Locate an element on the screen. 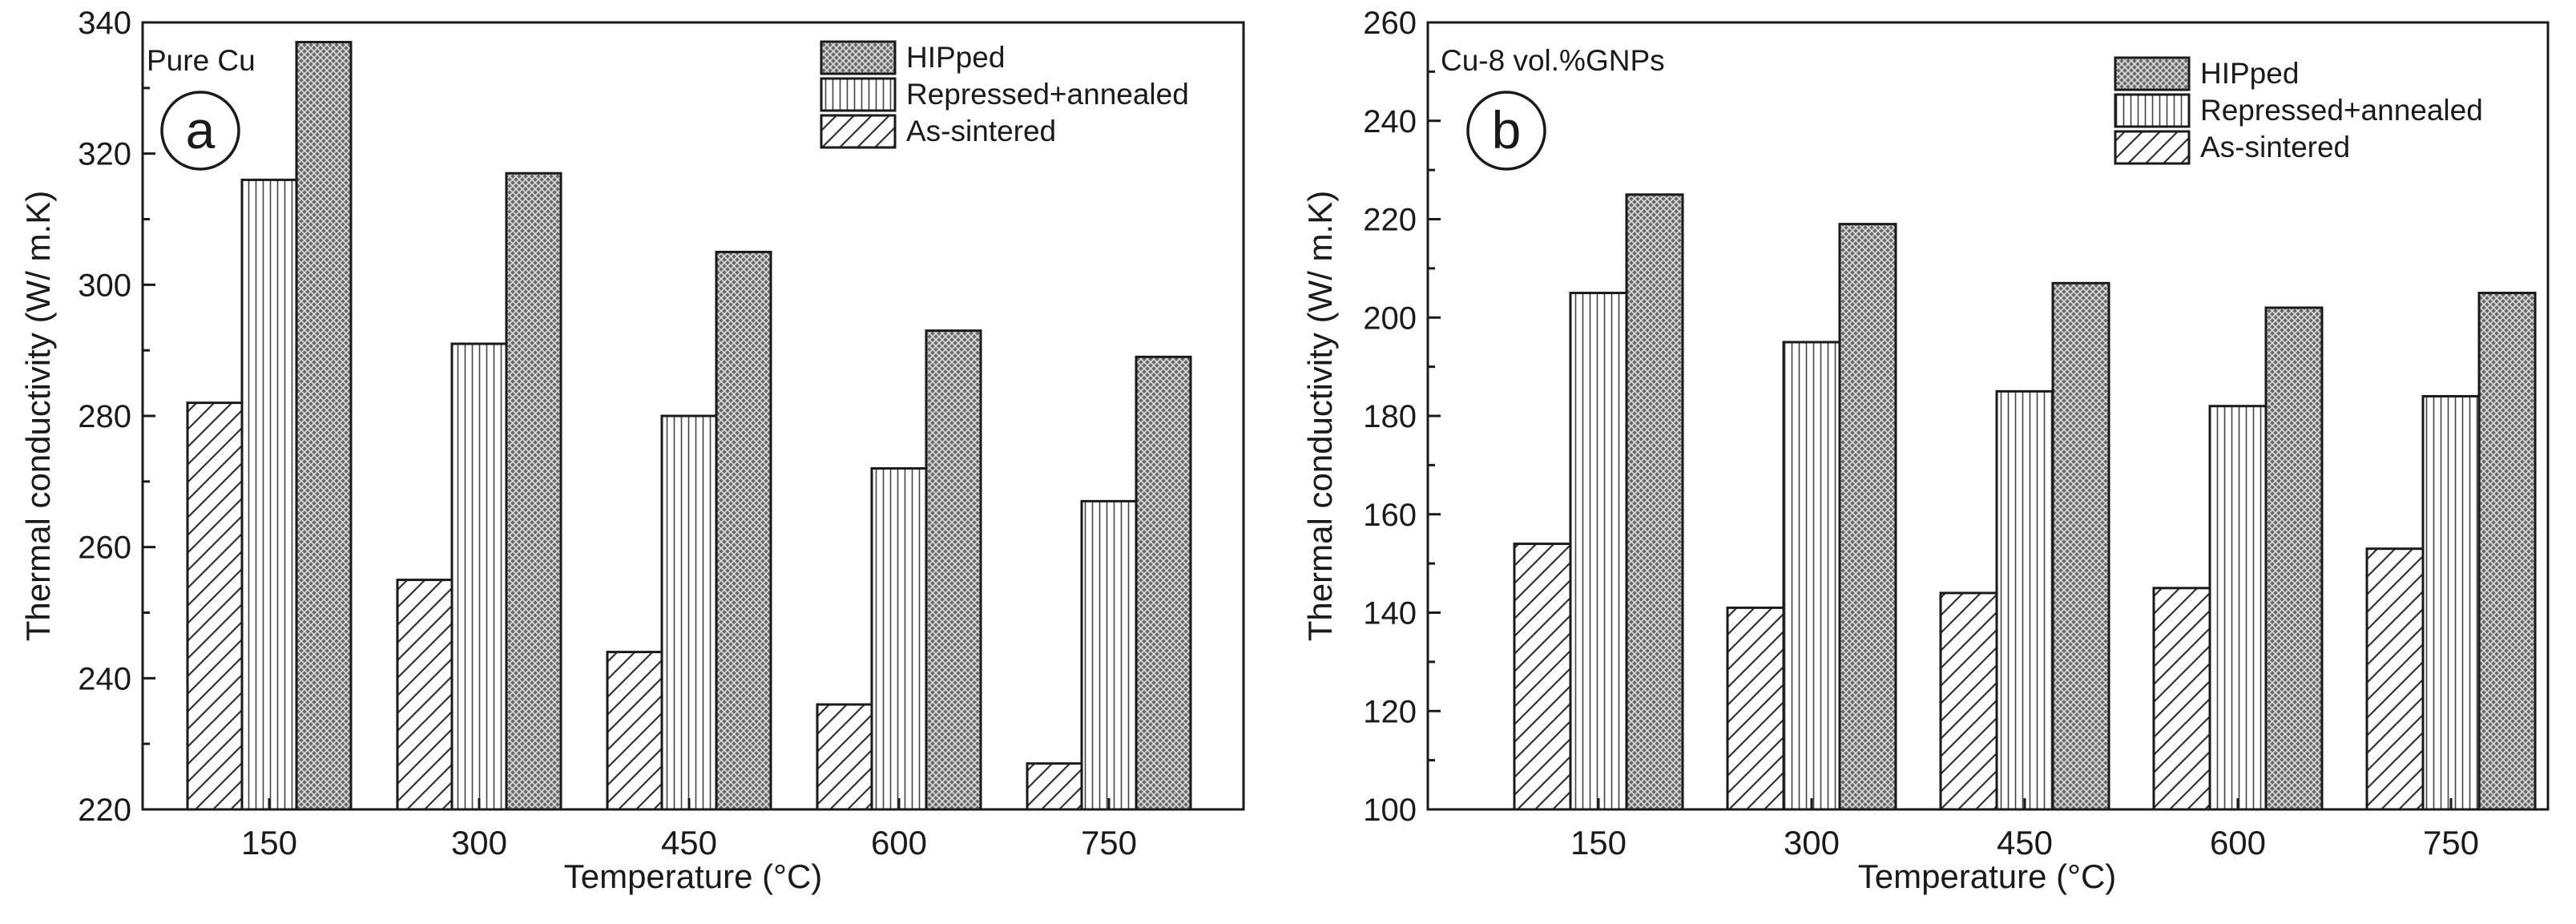 The width and height of the screenshot is (2576, 924). y-tick-label: 120 is located at coordinates (1390, 711).